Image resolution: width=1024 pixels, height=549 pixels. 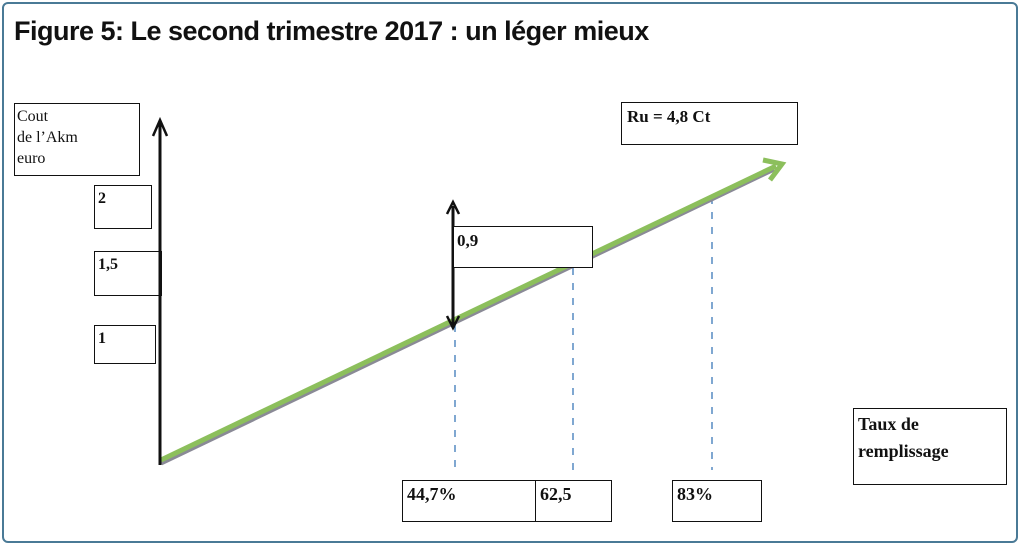 What do you see at coordinates (888, 424) in the screenshot?
I see `x-axis-label-line-1: Taux de` at bounding box center [888, 424].